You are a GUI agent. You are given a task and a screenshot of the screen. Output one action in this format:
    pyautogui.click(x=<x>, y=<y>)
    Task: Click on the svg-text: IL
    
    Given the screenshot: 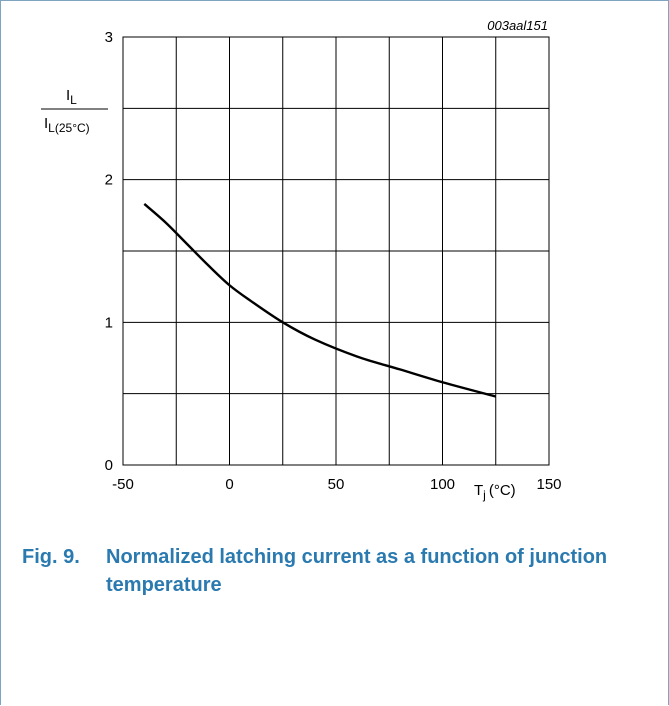 What is the action you would take?
    pyautogui.click(x=71, y=97)
    